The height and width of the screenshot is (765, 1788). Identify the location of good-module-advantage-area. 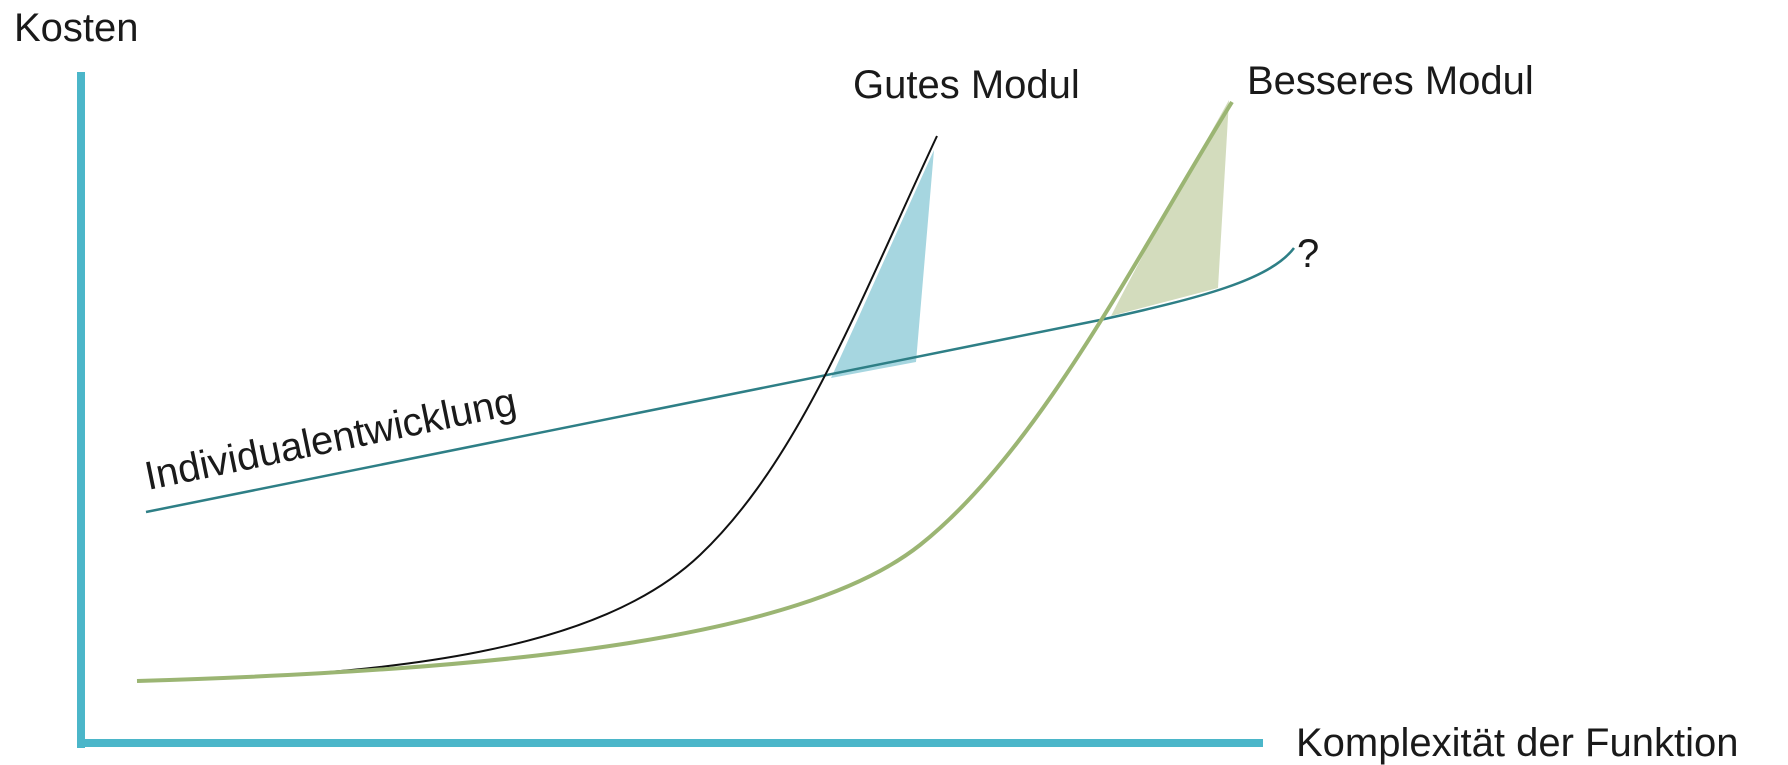
(882, 264).